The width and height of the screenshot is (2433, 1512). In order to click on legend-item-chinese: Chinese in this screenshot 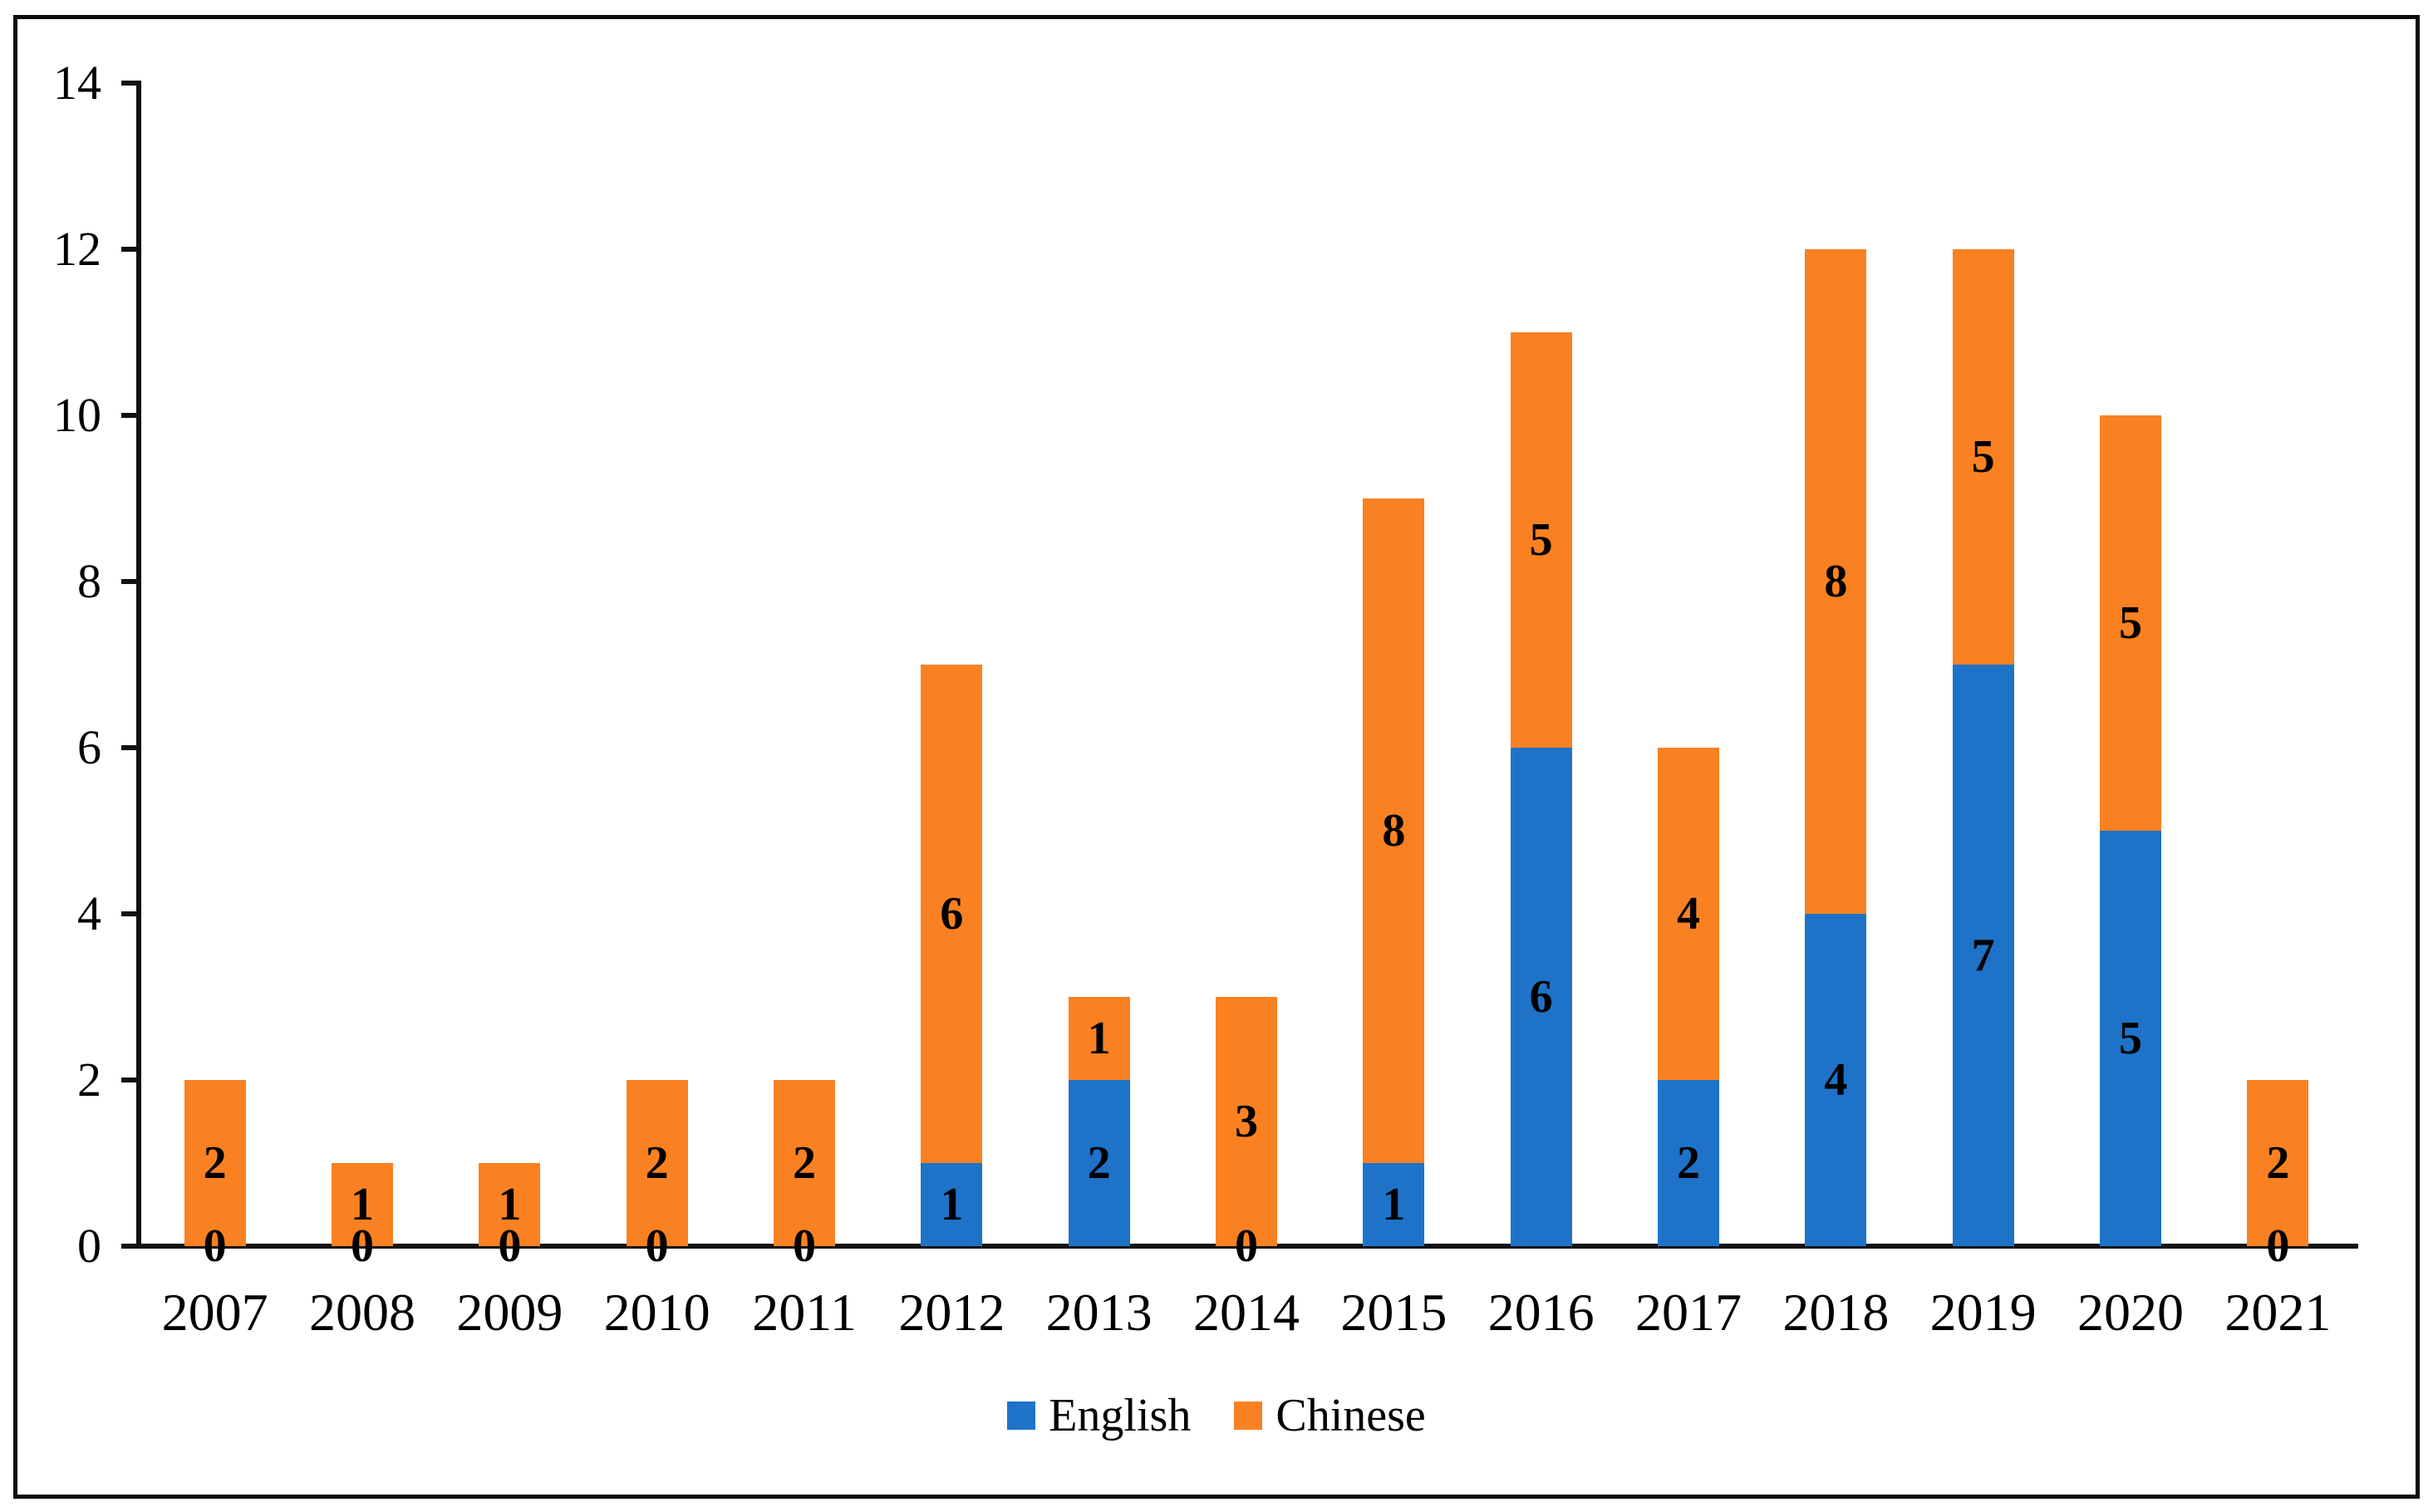, I will do `click(1330, 1415)`.